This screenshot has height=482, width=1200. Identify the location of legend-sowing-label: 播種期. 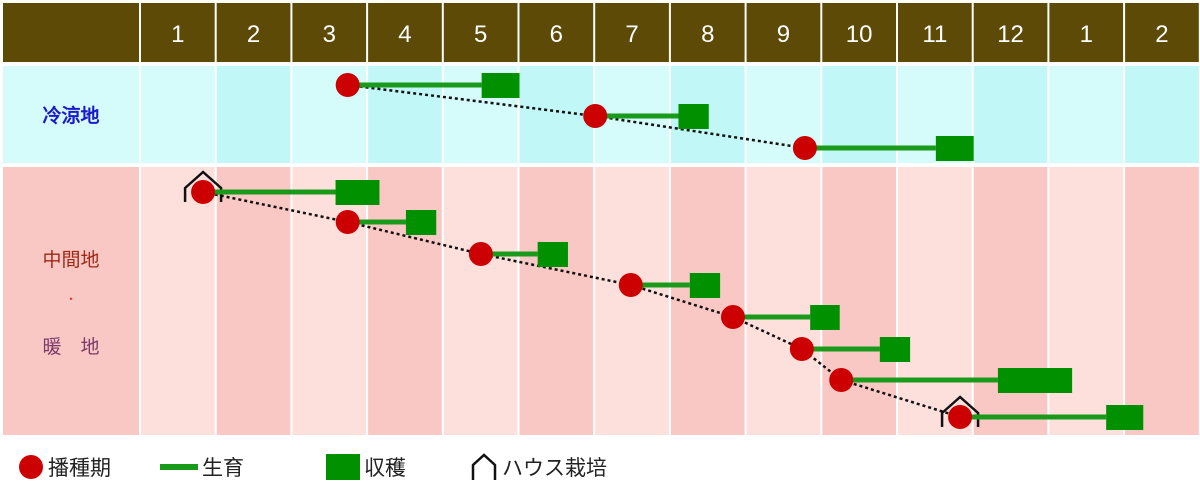
(79, 468).